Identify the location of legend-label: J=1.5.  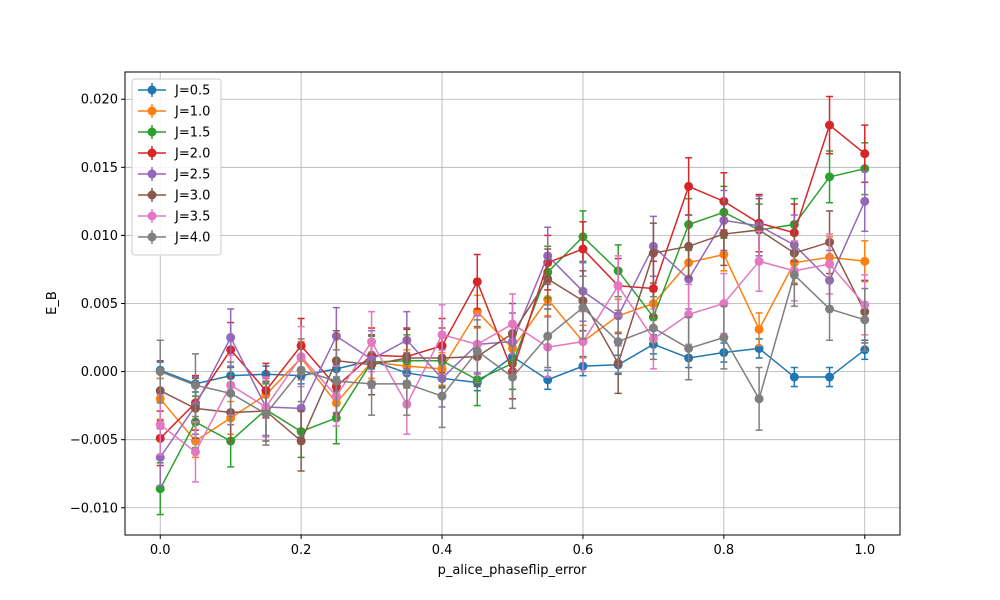
(192, 133).